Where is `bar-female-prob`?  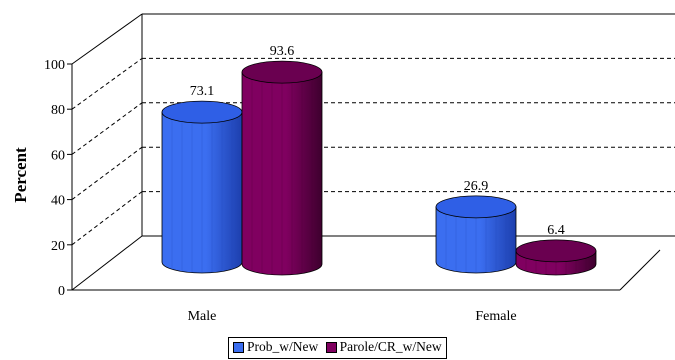 bar-female-prob is located at coordinates (476, 234).